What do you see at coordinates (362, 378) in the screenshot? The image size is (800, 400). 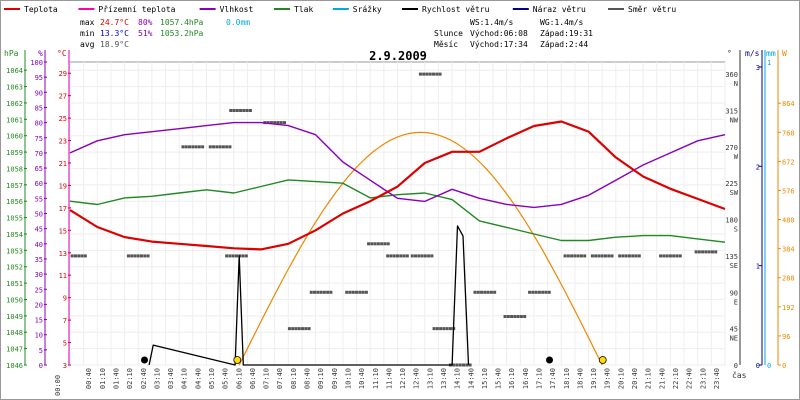 I see `x-tick-label: 10:40` at bounding box center [362, 378].